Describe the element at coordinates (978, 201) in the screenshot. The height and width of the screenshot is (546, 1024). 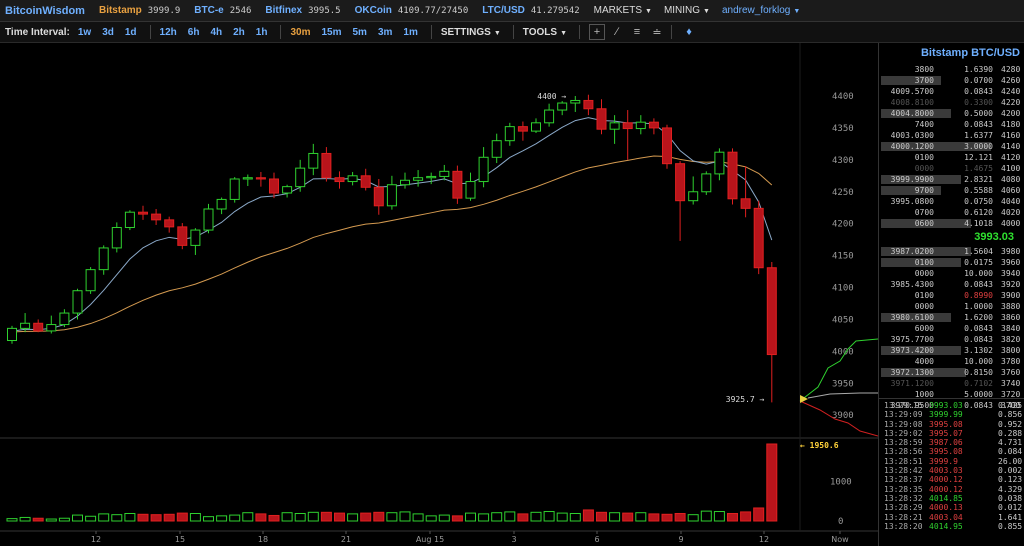
I see `order-amount: 0.0750` at that location.